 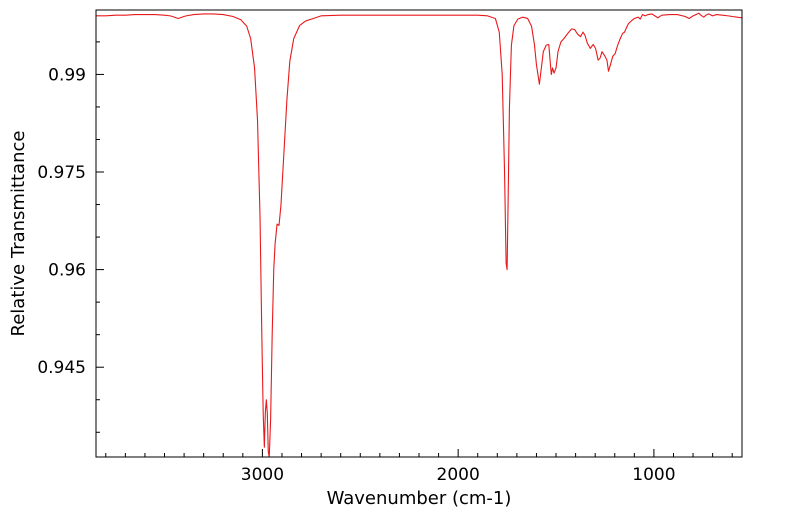 What do you see at coordinates (262, 475) in the screenshot?
I see `x-tick-label: 3000` at bounding box center [262, 475].